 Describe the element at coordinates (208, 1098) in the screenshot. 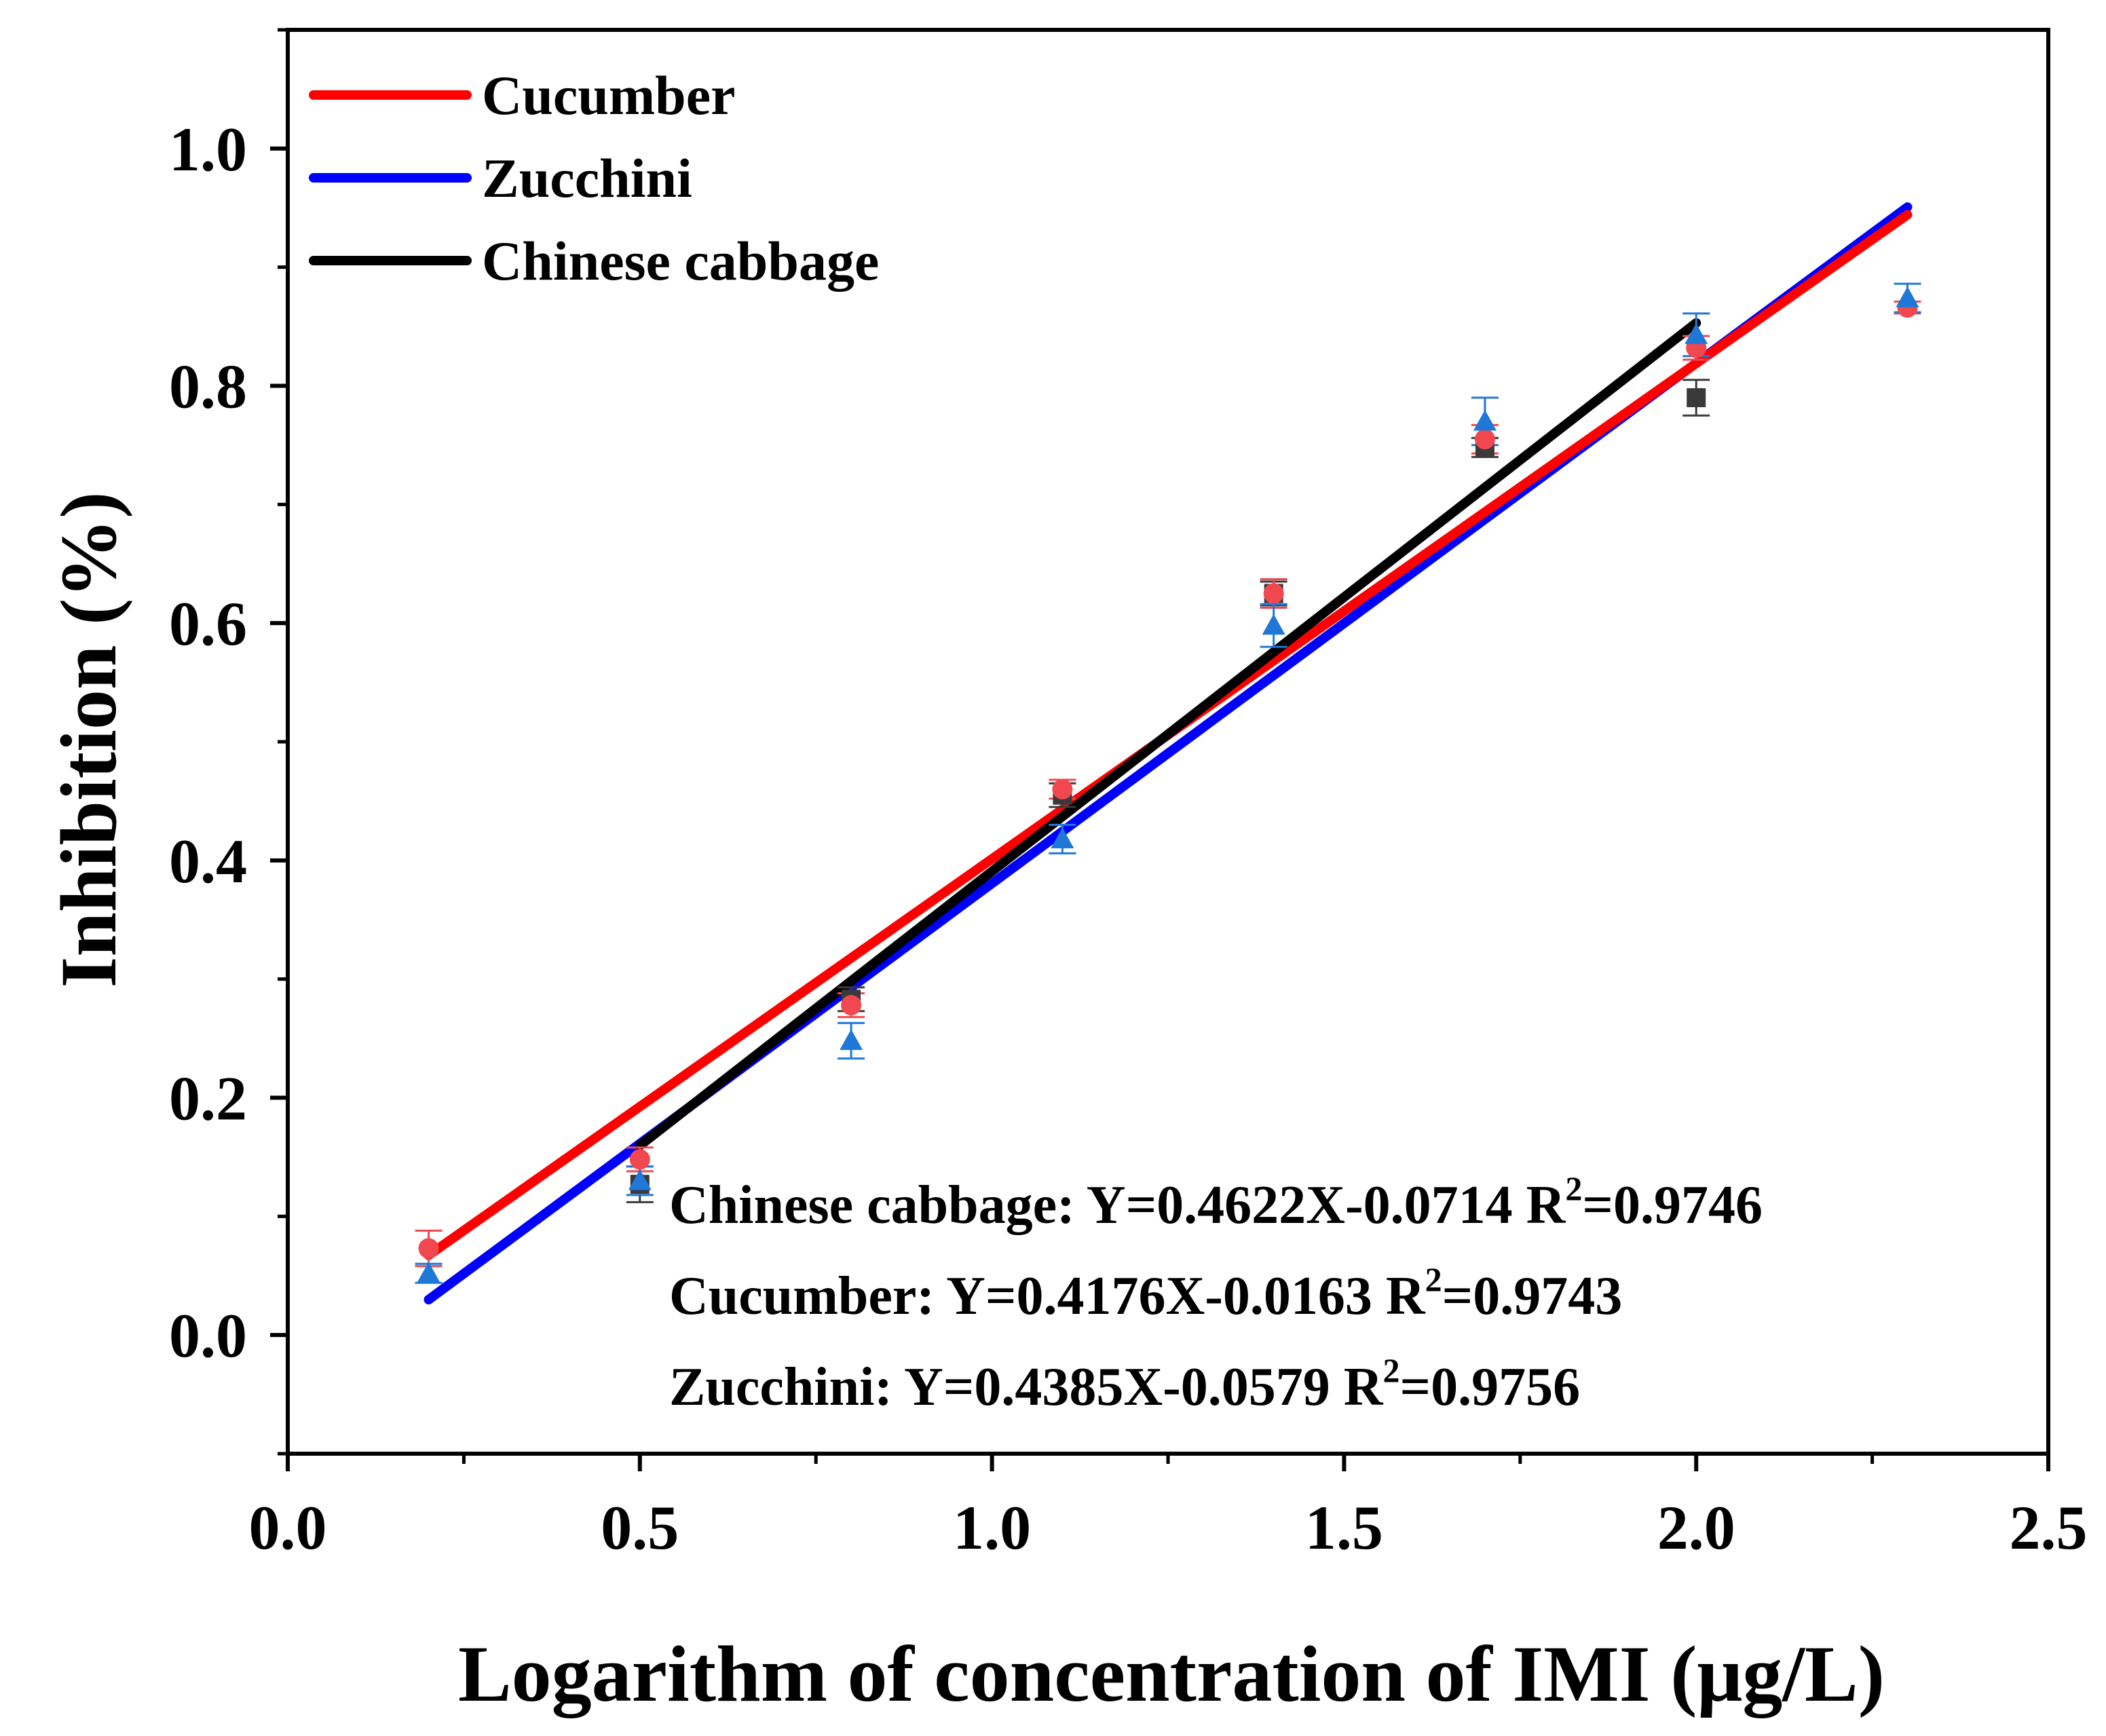

I see `y-tick-label: 0.2` at that location.